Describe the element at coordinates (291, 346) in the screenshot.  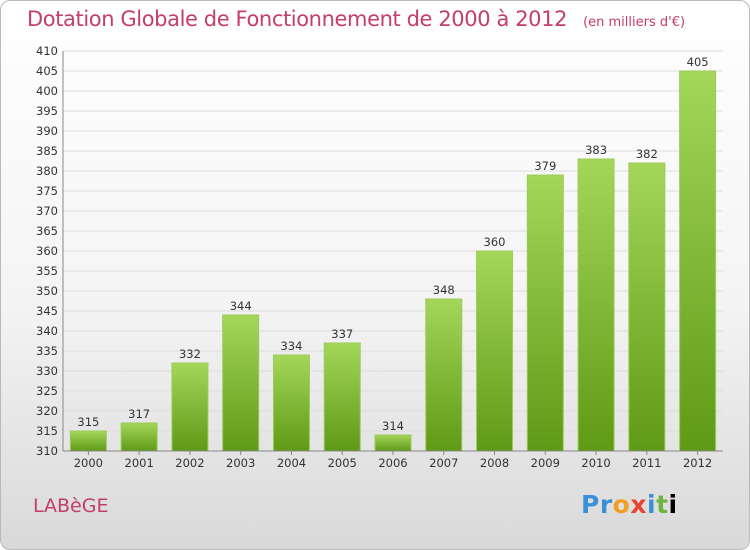
I see `bar-value-label: 334` at that location.